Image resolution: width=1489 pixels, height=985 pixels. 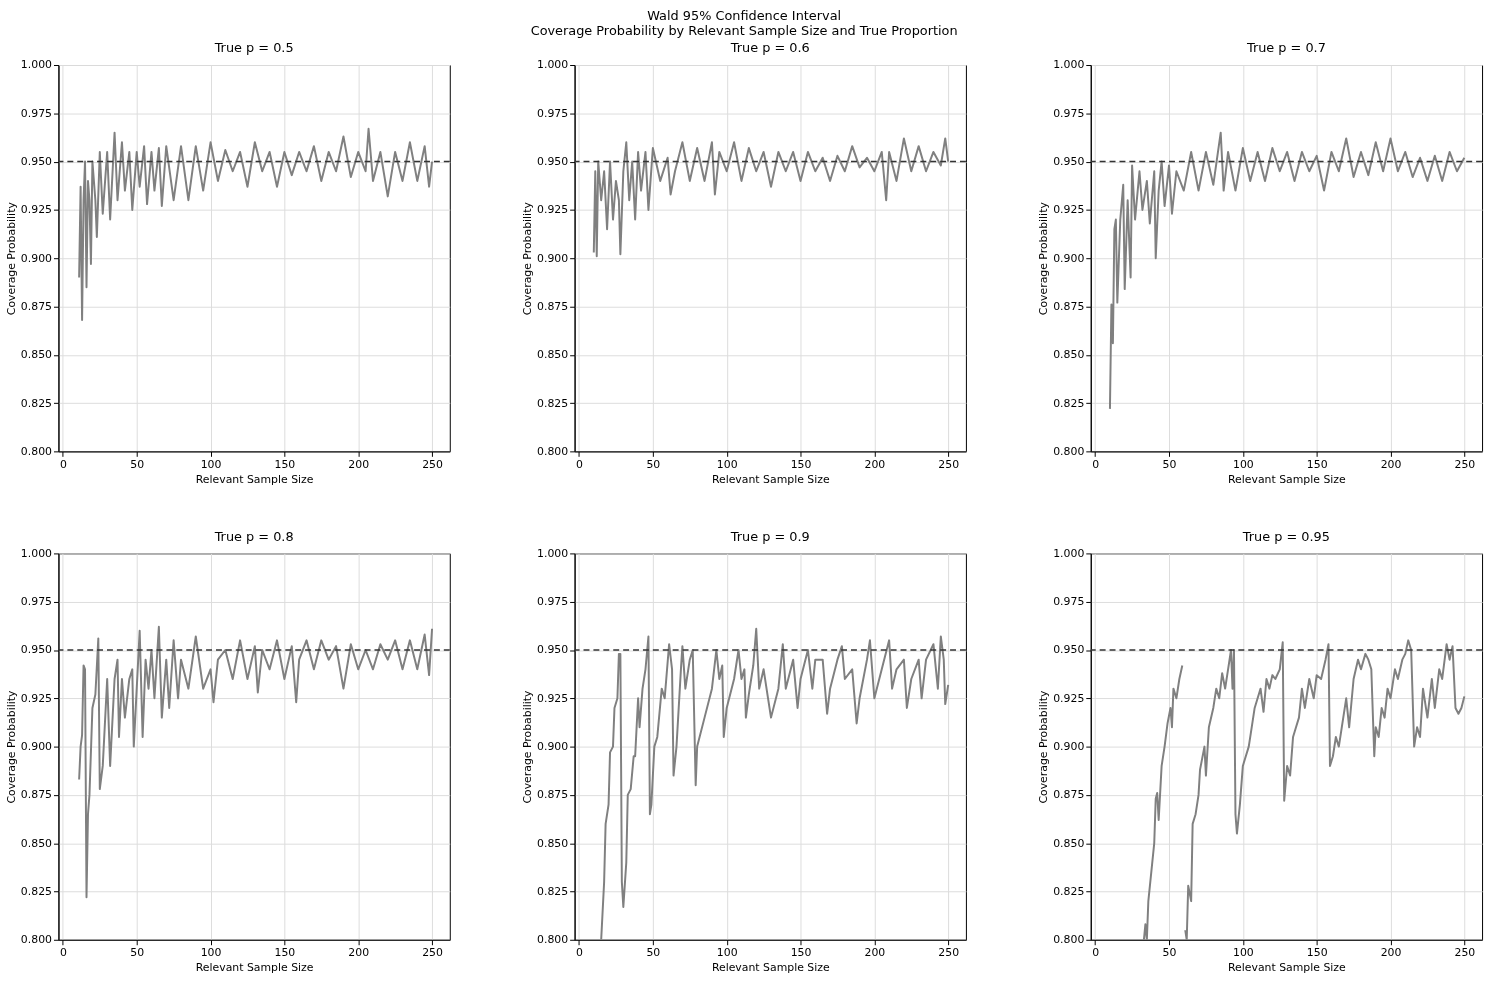 What do you see at coordinates (253, 48) in the screenshot?
I see `chart-title: True p = 0.5` at bounding box center [253, 48].